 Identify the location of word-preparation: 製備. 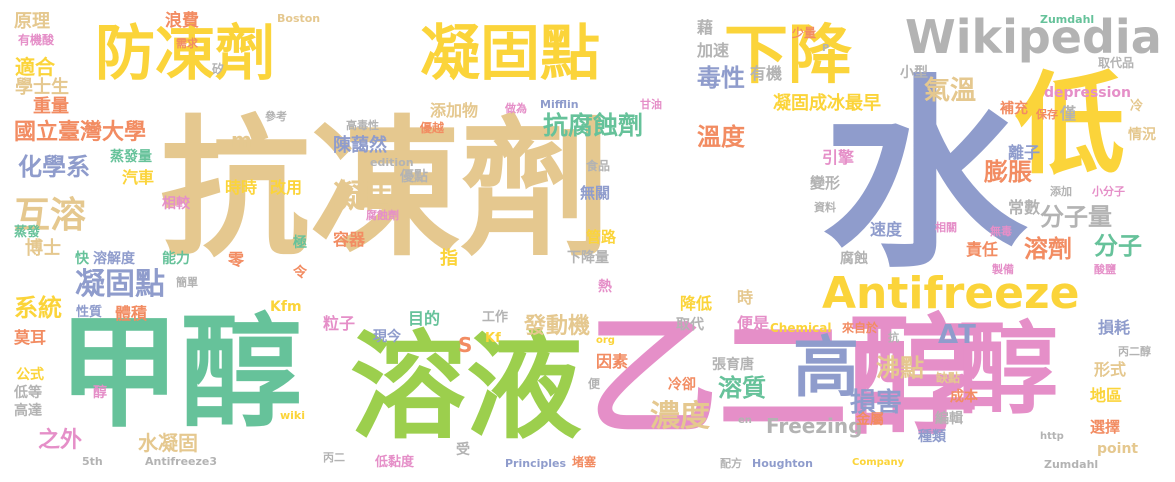
(1003, 269).